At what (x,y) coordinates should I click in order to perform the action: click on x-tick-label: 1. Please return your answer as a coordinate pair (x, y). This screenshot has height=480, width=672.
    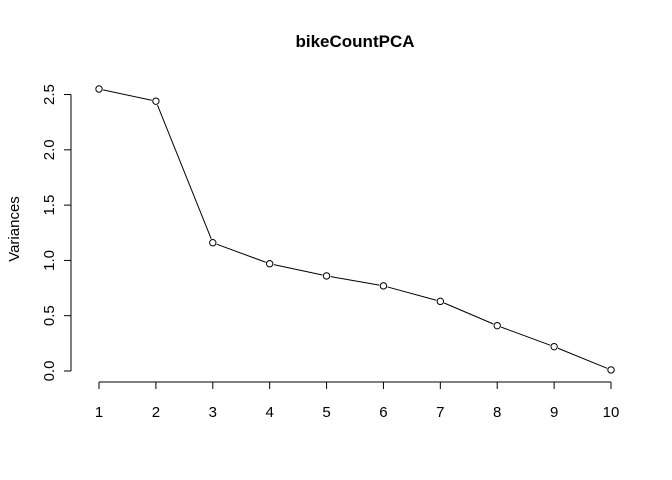
    Looking at the image, I should click on (99, 412).